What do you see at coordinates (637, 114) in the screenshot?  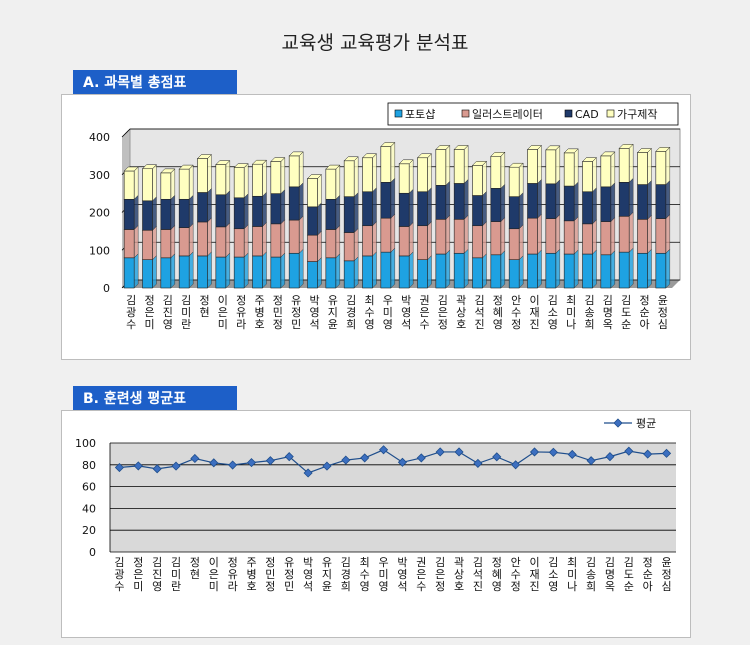 I see `legend-label: 가구제작` at bounding box center [637, 114].